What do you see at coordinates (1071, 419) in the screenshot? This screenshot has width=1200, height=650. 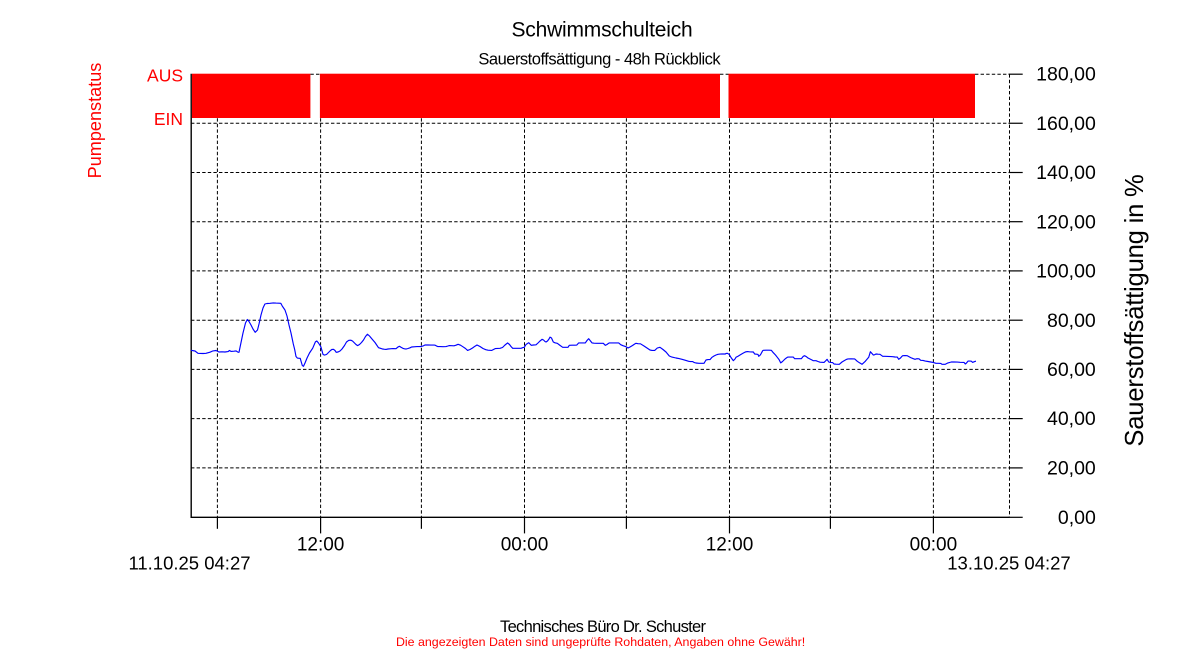 I see `svg-text: 40,00` at bounding box center [1071, 419].